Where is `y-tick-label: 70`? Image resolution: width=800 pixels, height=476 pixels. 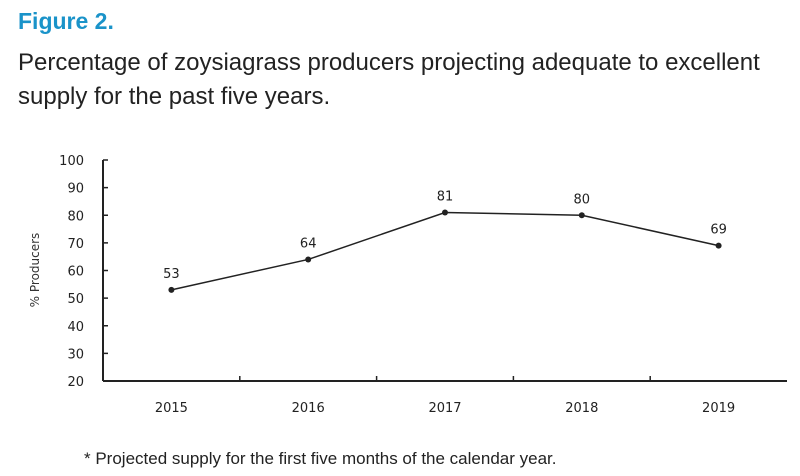
y-tick-label: 70 is located at coordinates (75, 244).